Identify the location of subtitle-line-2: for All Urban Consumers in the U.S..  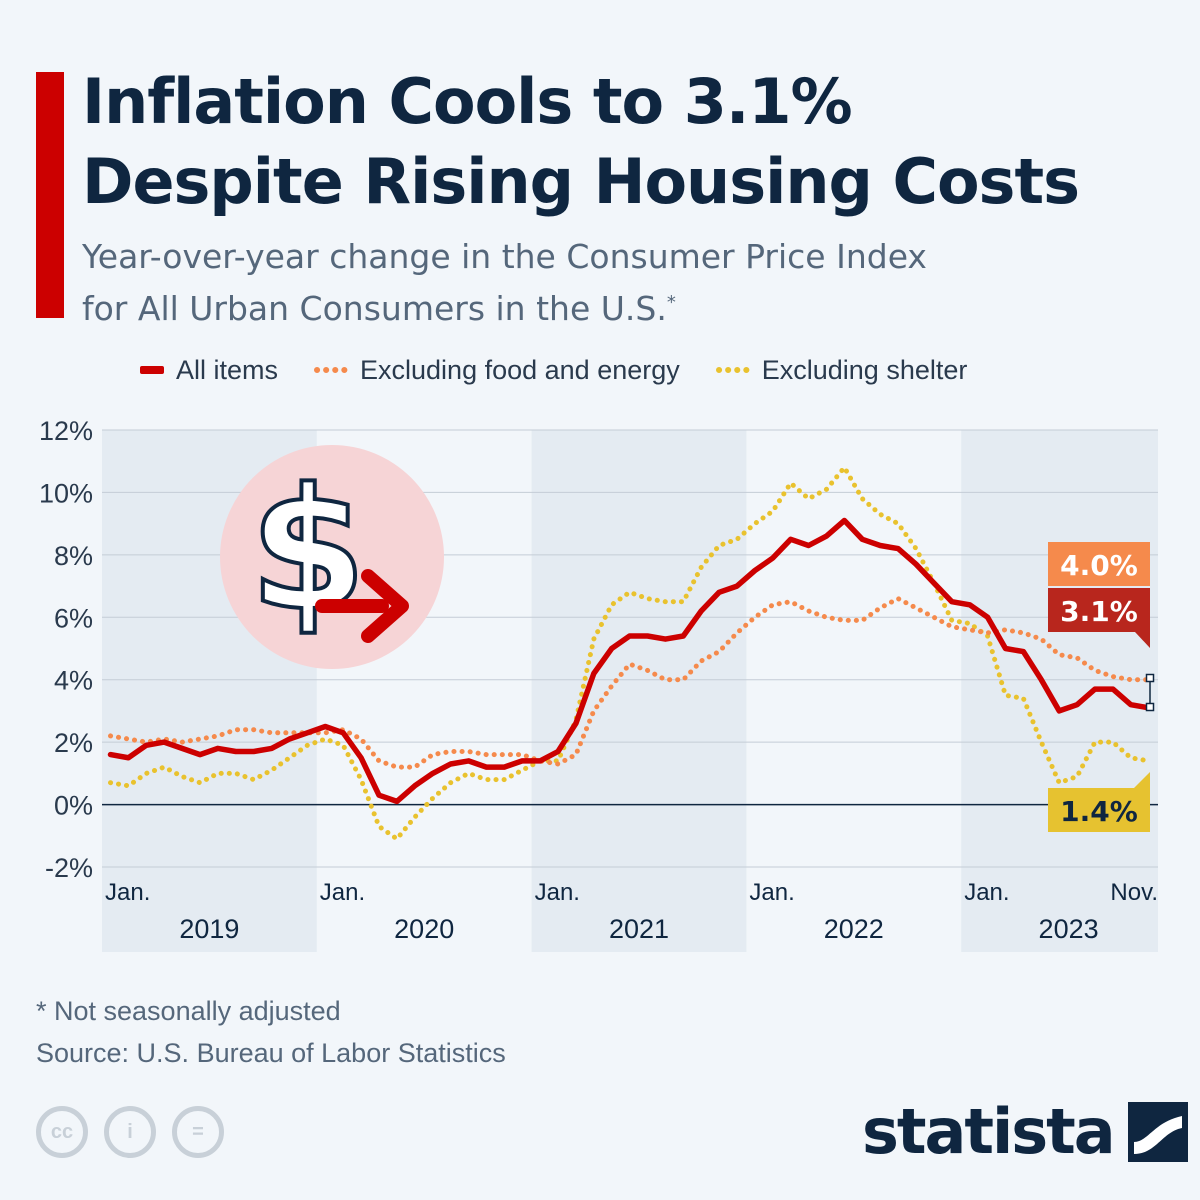
(374, 308).